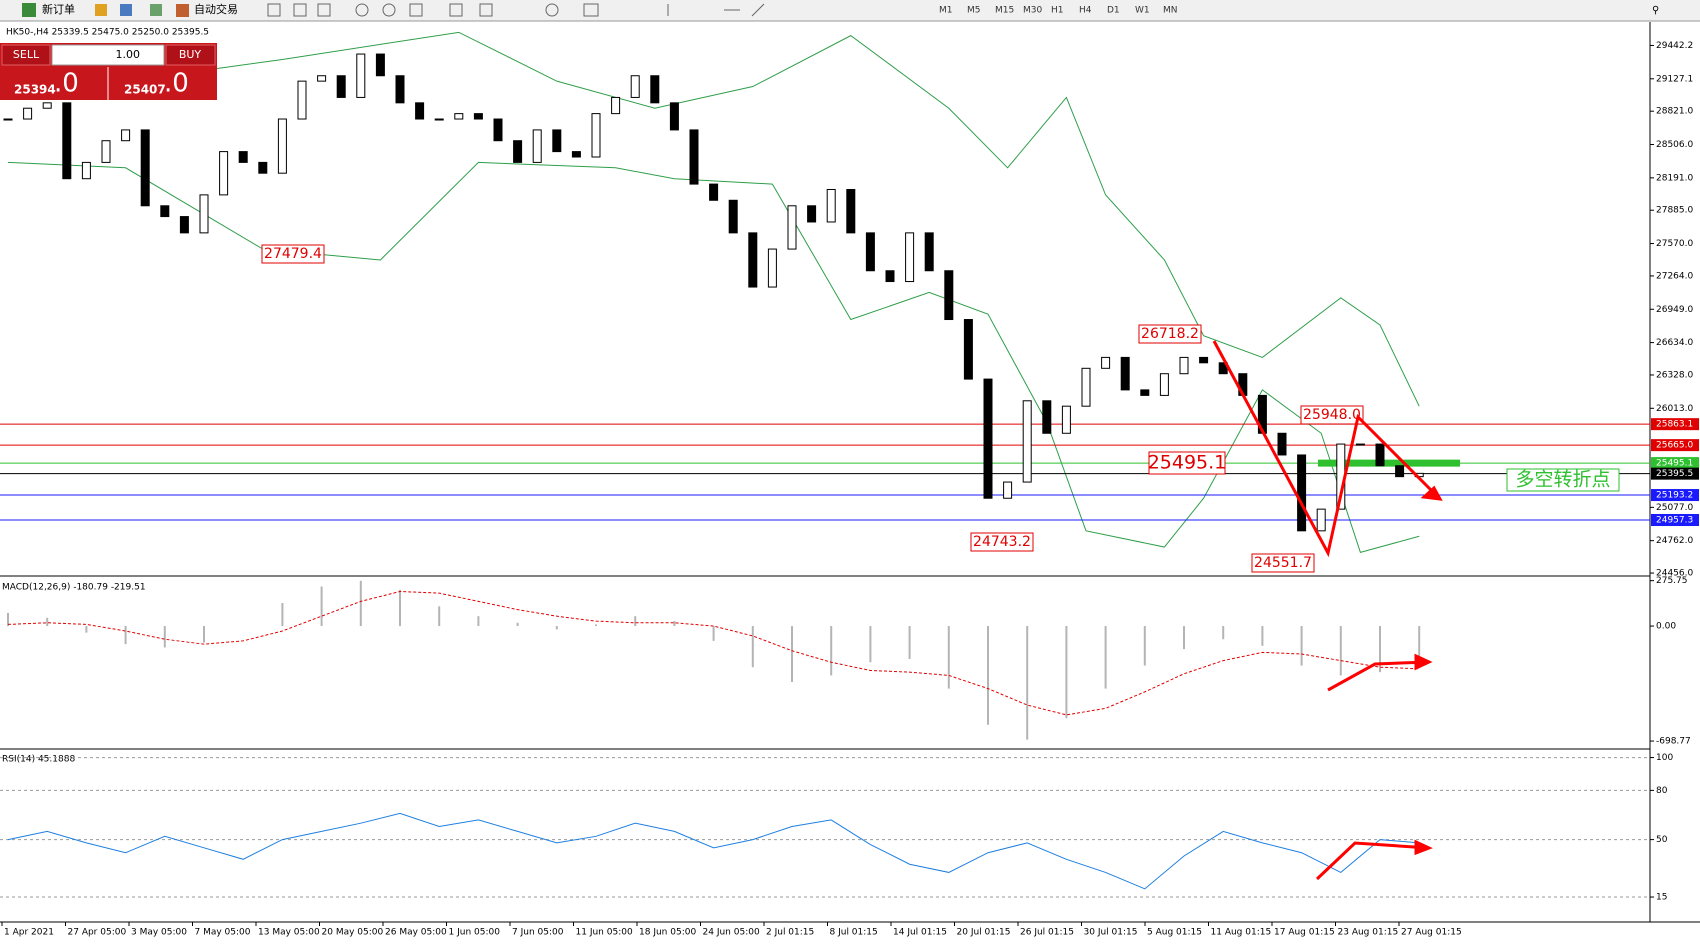  Describe the element at coordinates (58, 9) in the screenshot. I see `new-order-button: 新订单` at that location.